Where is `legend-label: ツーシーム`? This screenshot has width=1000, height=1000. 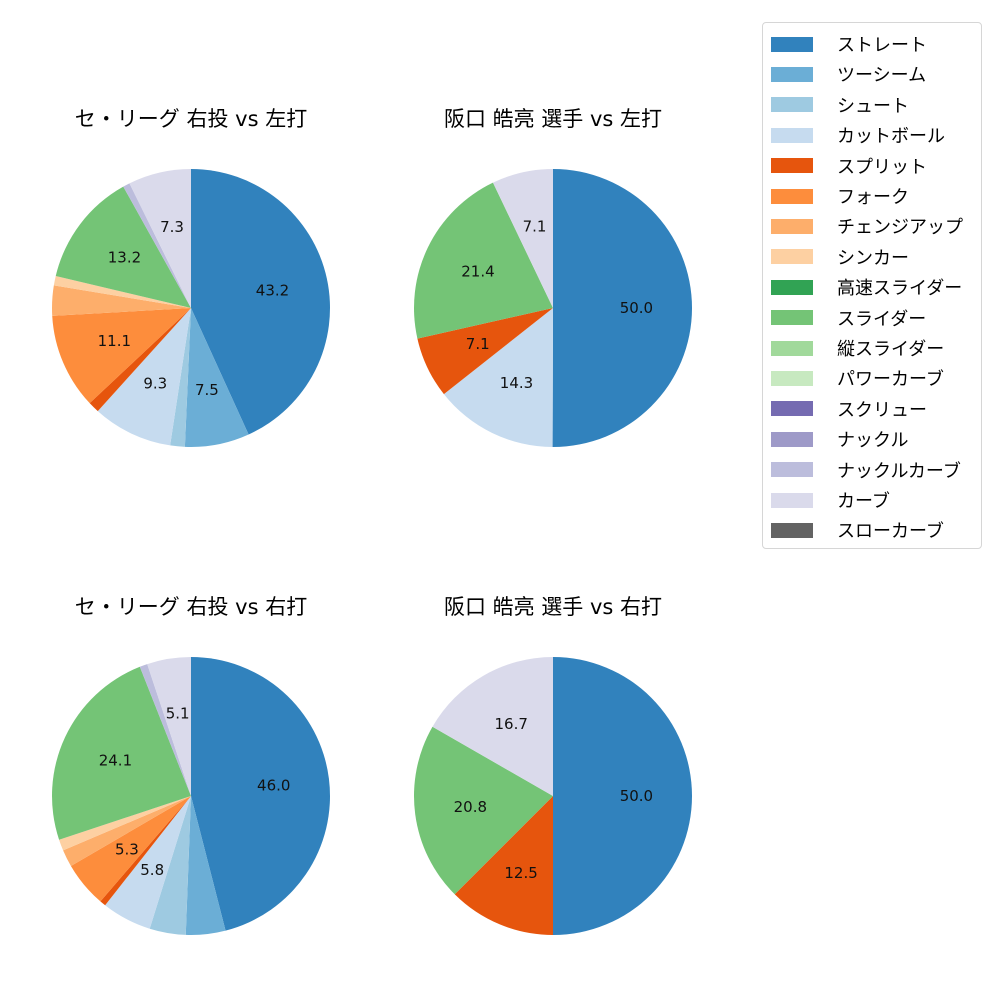
legend-label: ツーシーム is located at coordinates (882, 76).